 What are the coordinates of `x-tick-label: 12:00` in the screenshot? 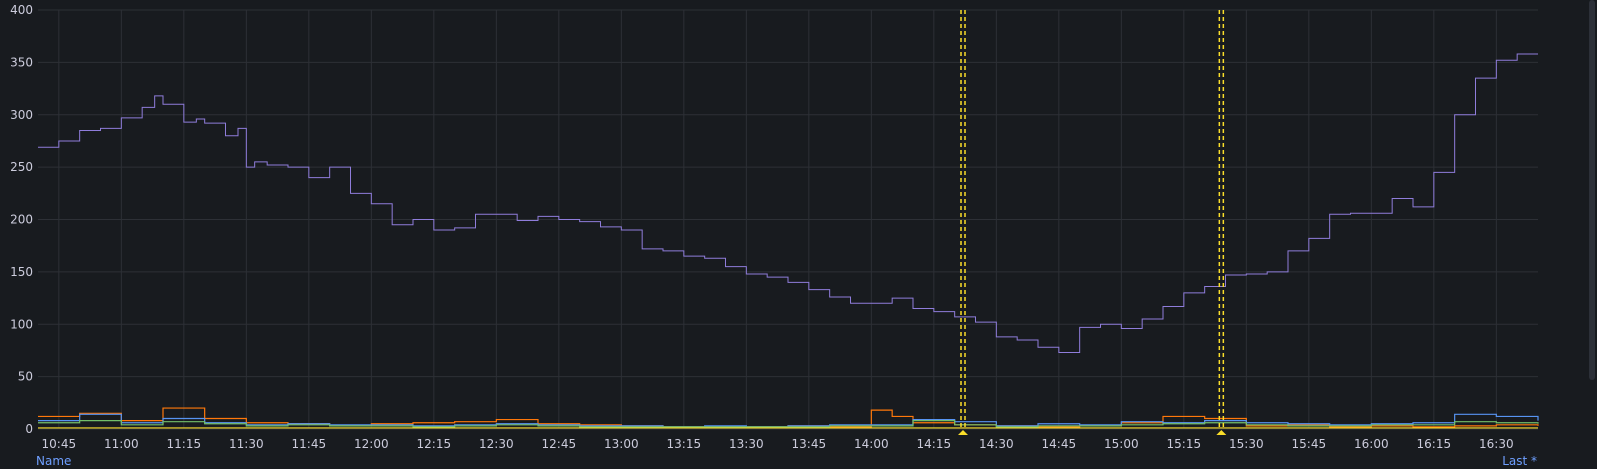 It's located at (371, 444).